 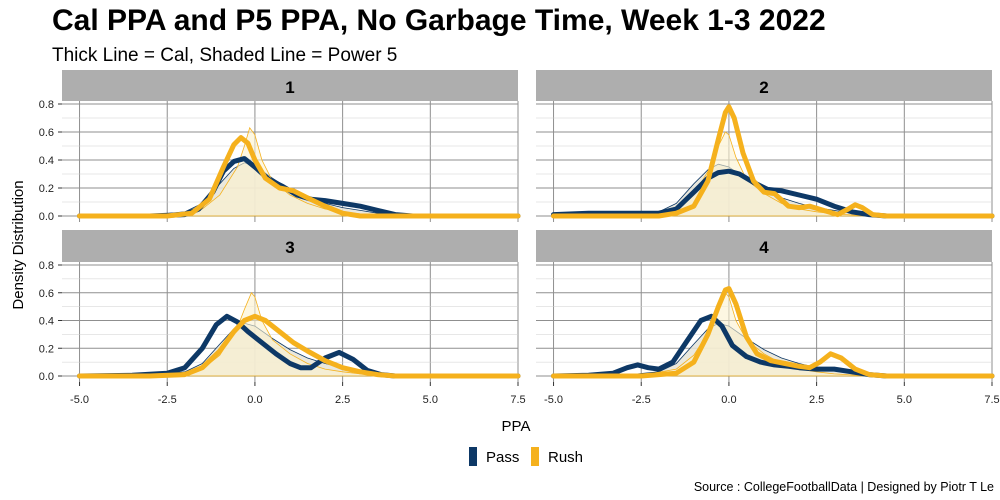 I want to click on p5-rush-density, so click(x=298, y=171).